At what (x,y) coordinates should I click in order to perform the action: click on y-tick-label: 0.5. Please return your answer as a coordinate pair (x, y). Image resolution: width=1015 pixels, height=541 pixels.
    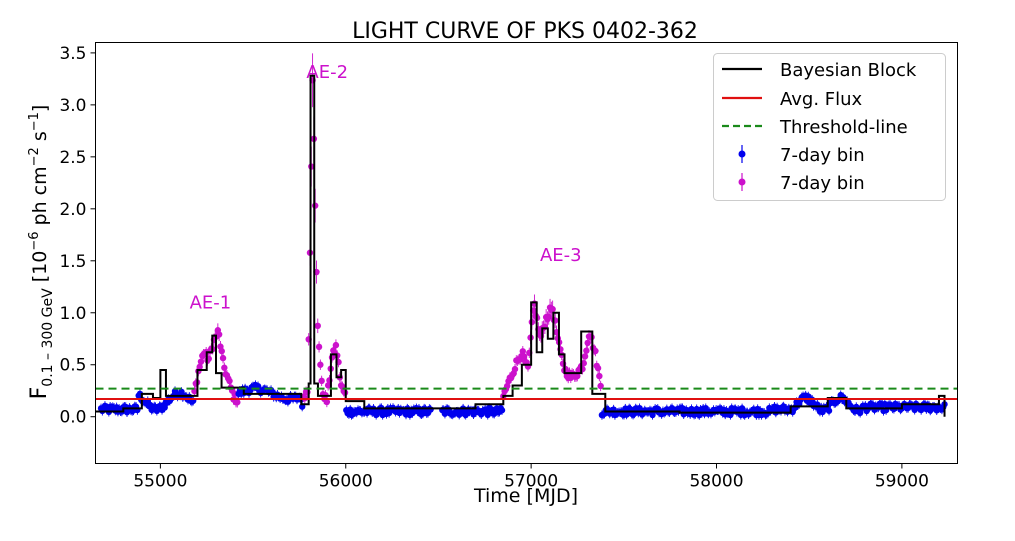
    Looking at the image, I should click on (72, 366).